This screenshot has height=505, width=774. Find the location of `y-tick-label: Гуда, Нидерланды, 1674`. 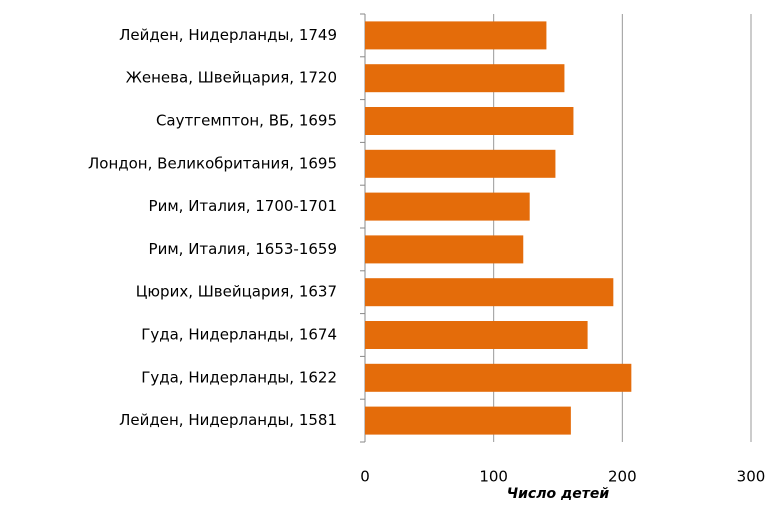

y-tick-label: Гуда, Нидерланды, 1674 is located at coordinates (239, 335).